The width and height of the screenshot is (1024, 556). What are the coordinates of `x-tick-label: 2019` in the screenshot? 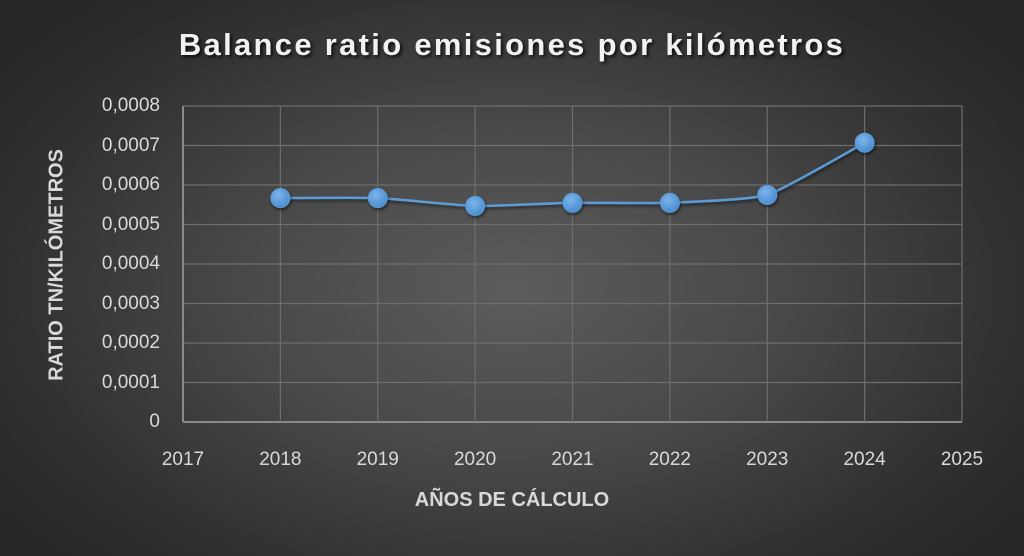 It's located at (377, 459).